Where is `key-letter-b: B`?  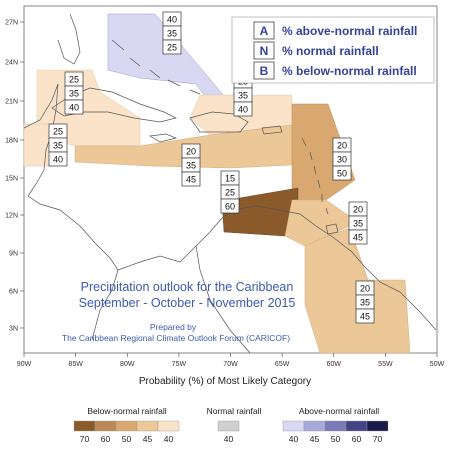
key-letter-b: B is located at coordinates (264, 71).